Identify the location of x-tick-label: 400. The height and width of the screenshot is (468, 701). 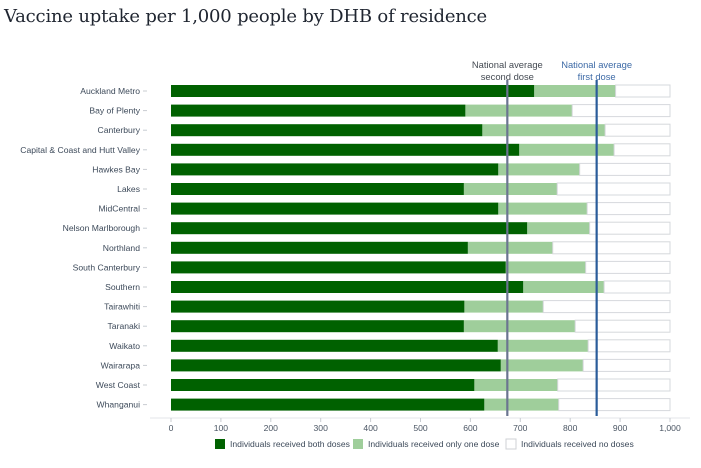
(370, 428).